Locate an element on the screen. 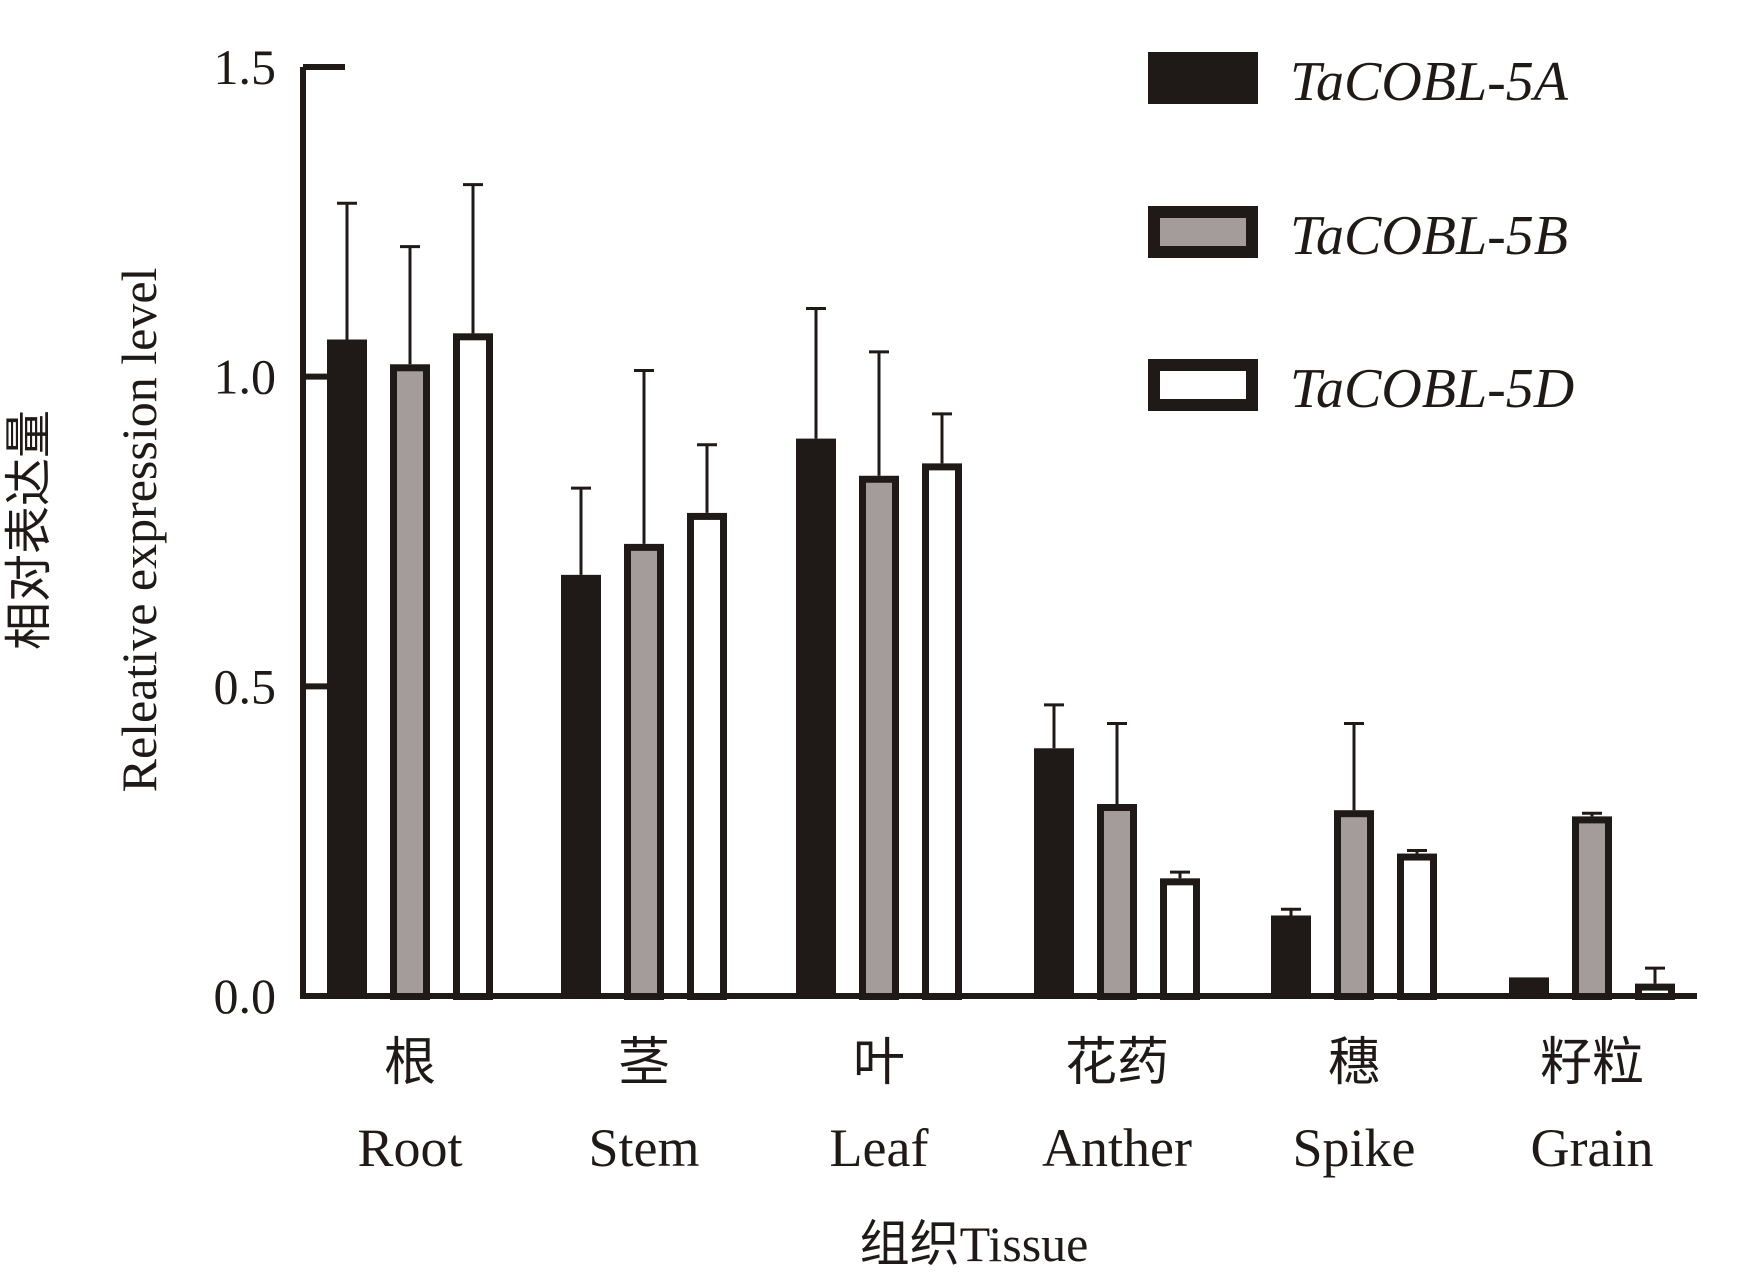  x-tick-label-cn: 籽粒 is located at coordinates (1592, 1063).